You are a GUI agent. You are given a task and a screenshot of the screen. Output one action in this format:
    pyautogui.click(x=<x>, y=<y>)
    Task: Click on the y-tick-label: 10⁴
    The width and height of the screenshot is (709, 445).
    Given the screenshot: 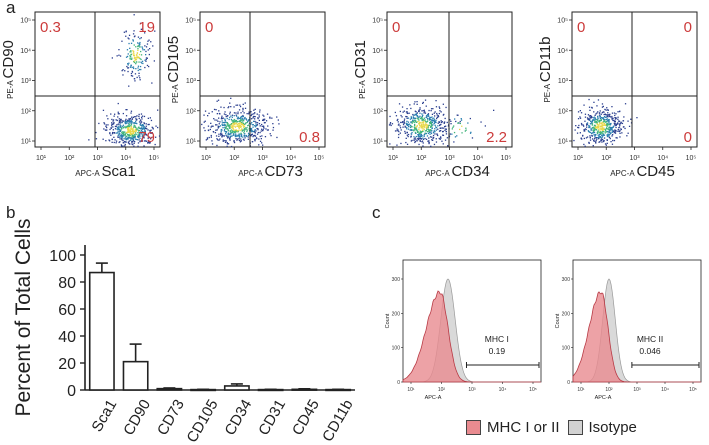 What is the action you would take?
    pyautogui.click(x=562, y=51)
    